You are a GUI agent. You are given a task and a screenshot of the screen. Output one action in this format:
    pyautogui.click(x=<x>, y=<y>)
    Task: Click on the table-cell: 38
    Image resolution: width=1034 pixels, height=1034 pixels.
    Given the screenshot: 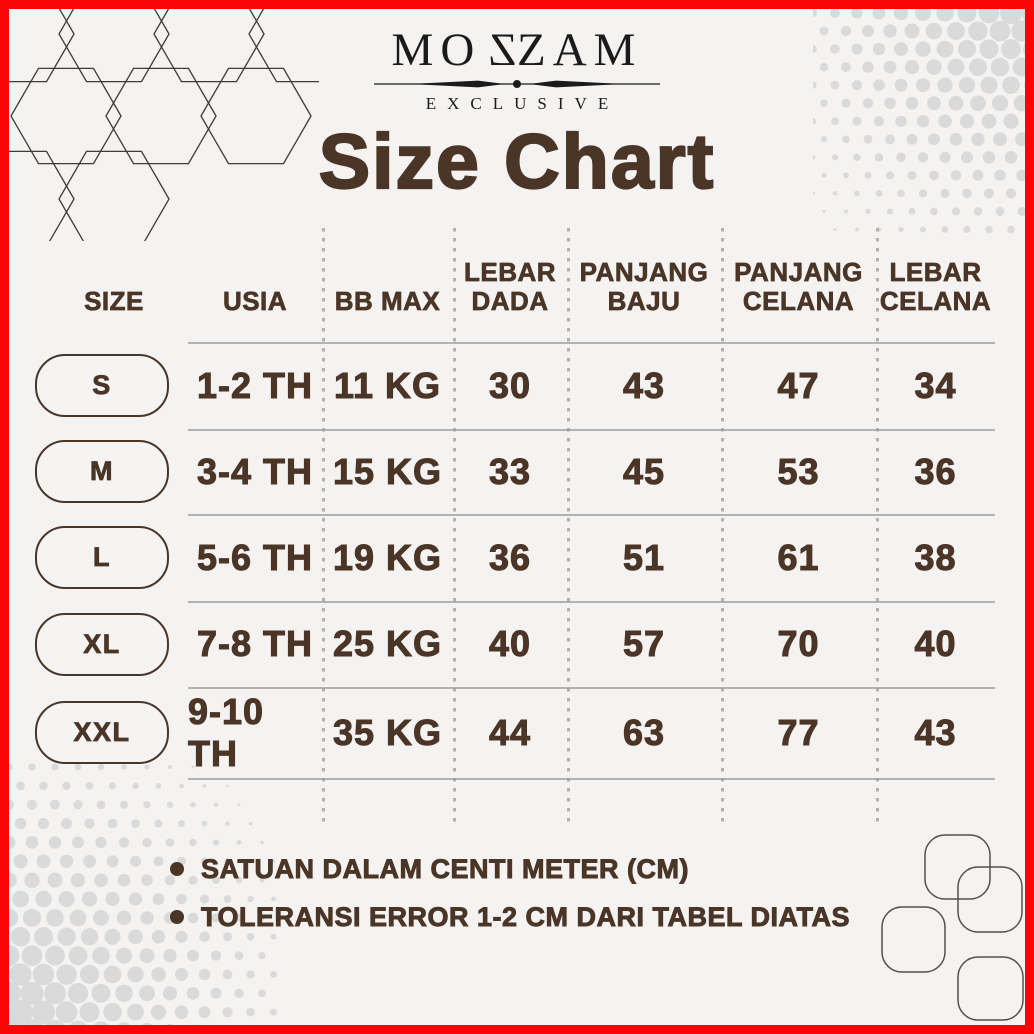 What is the action you would take?
    pyautogui.click(x=935, y=557)
    